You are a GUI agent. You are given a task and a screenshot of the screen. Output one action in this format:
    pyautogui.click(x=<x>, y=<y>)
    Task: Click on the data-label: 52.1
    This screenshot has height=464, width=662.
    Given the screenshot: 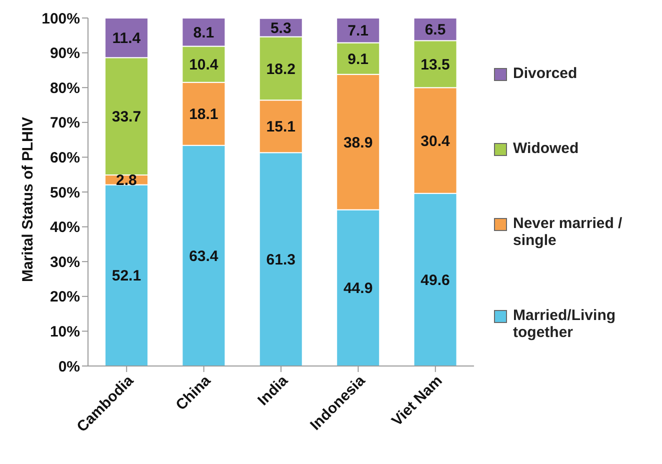 What is the action you would take?
    pyautogui.click(x=127, y=276)
    